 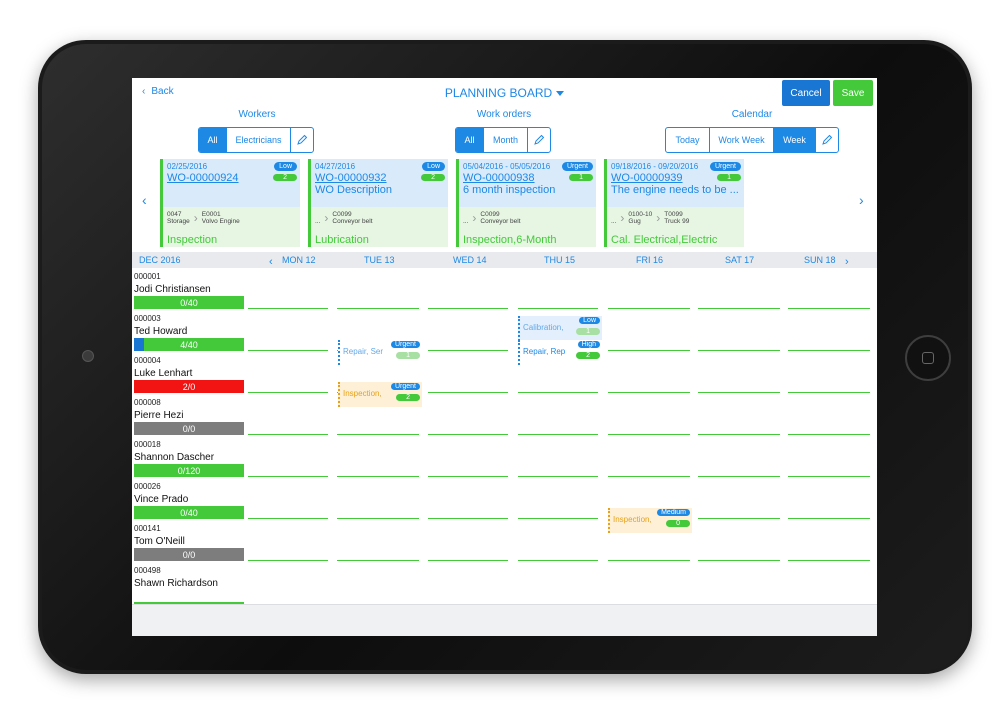 What do you see at coordinates (144, 200) in the screenshot?
I see `cards-prev-button: ‹` at bounding box center [144, 200].